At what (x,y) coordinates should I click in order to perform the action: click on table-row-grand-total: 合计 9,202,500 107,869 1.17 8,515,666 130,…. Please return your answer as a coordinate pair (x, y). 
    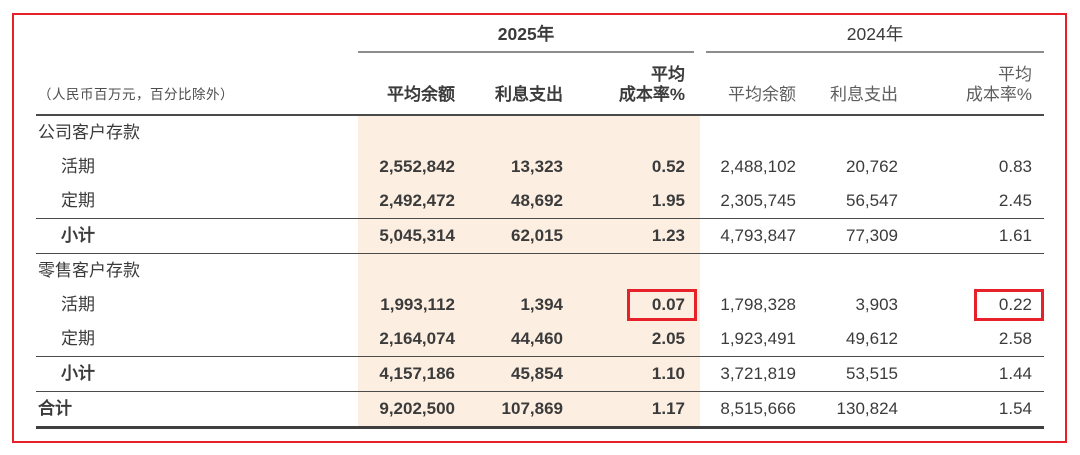
    Looking at the image, I should click on (540, 410).